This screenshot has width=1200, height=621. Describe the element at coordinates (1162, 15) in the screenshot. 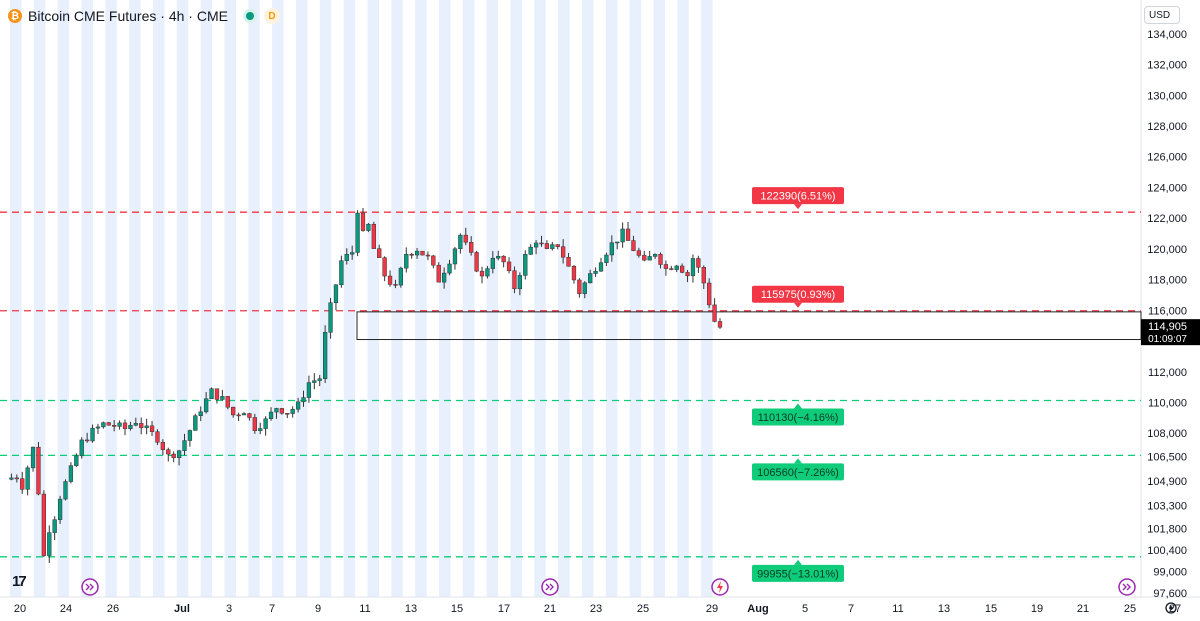

I see `currency-selector: USD` at that location.